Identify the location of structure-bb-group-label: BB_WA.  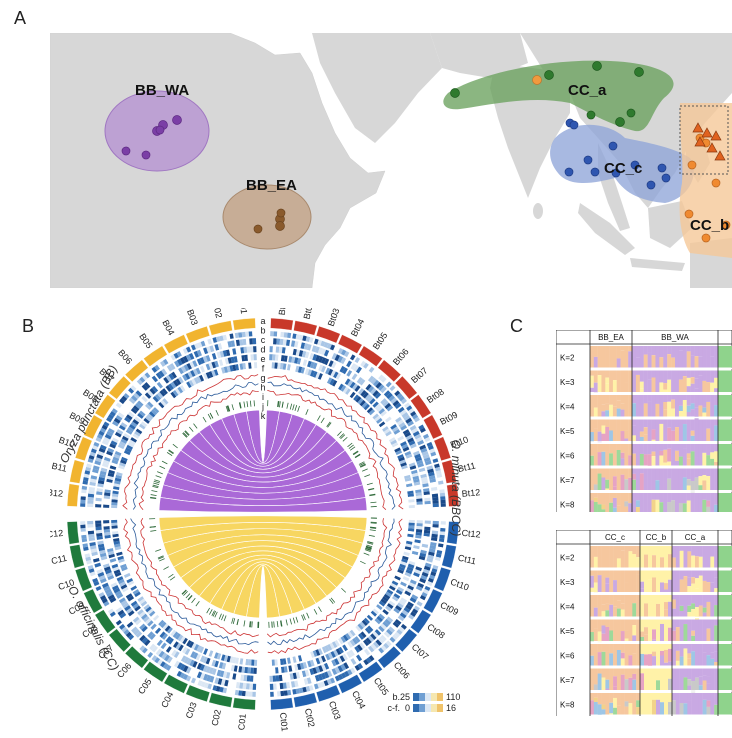
(675, 337).